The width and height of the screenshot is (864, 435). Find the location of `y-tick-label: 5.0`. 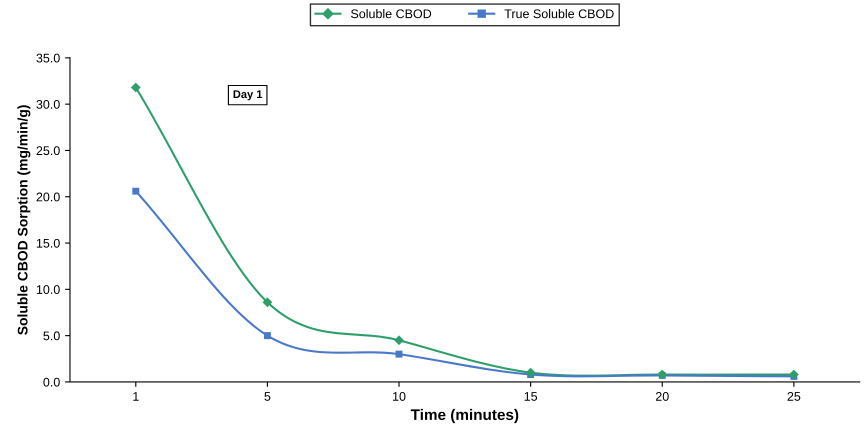

y-tick-label: 5.0 is located at coordinates (51, 335).